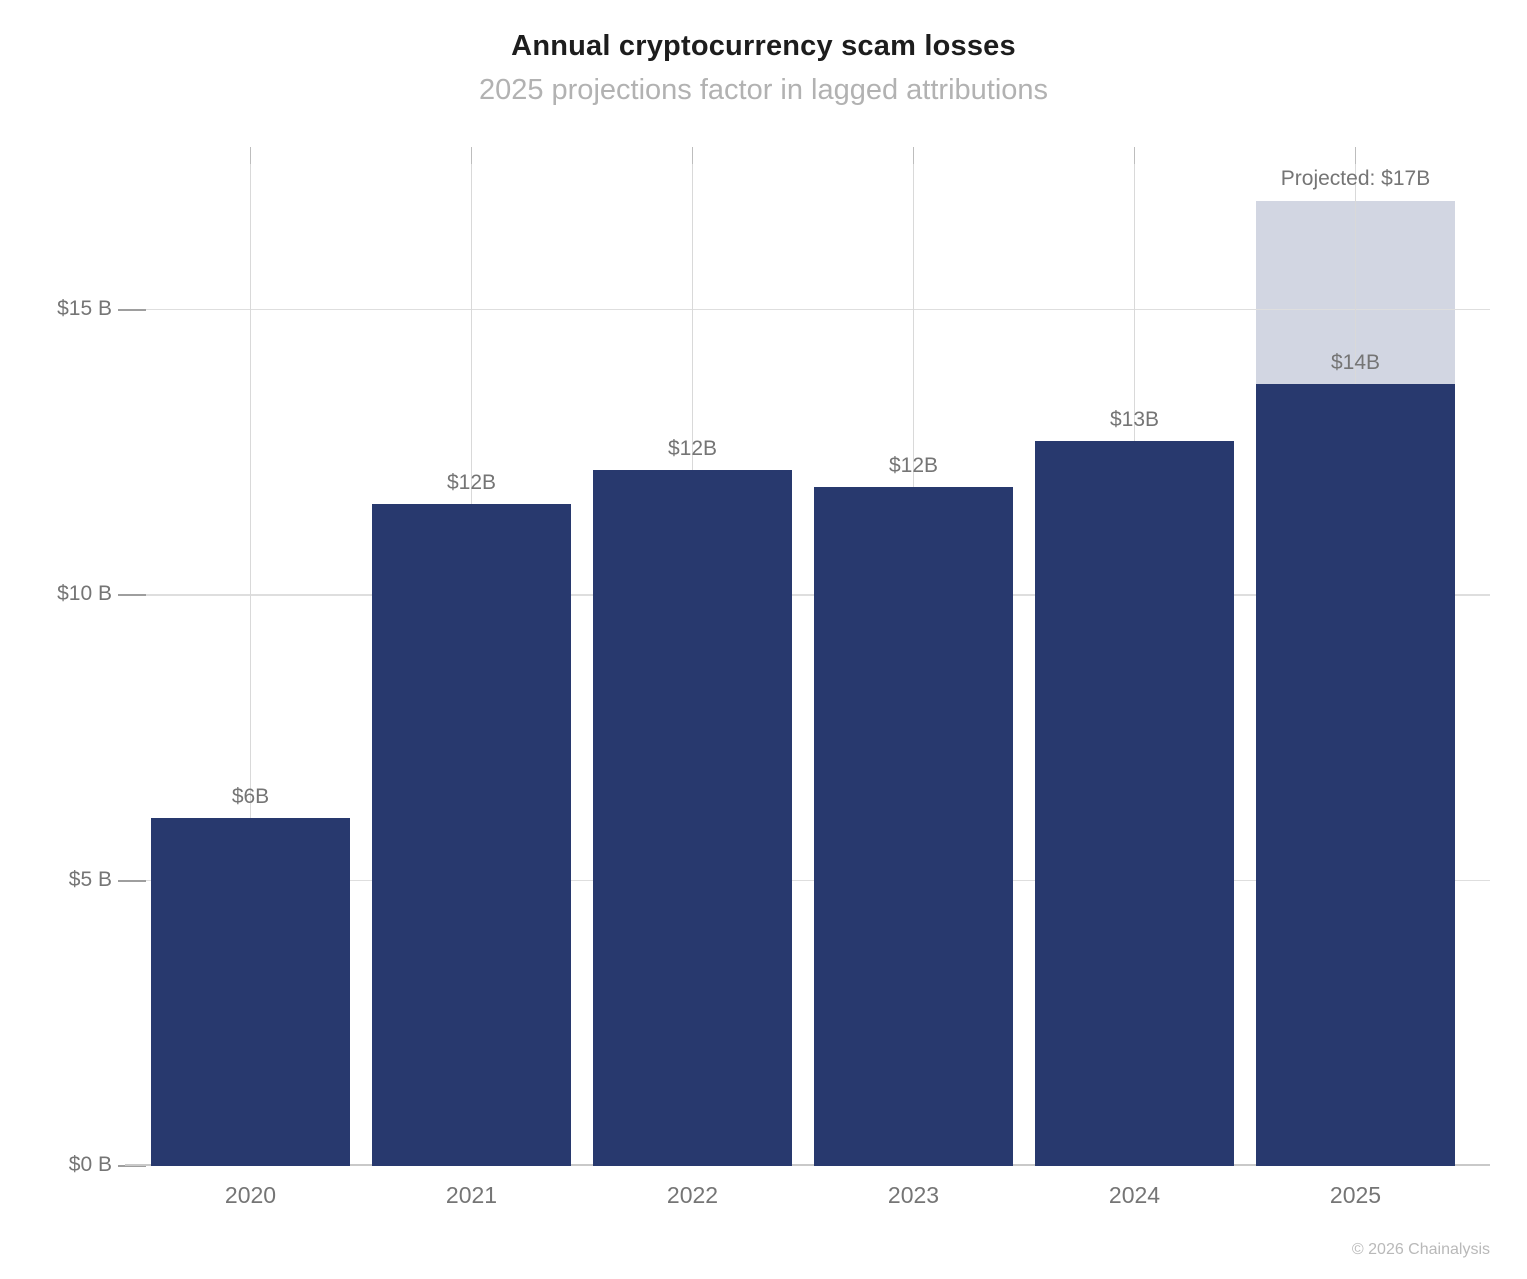 This screenshot has height=1279, width=1527. What do you see at coordinates (1355, 1195) in the screenshot?
I see `x-axis-label-2025: 2025` at bounding box center [1355, 1195].